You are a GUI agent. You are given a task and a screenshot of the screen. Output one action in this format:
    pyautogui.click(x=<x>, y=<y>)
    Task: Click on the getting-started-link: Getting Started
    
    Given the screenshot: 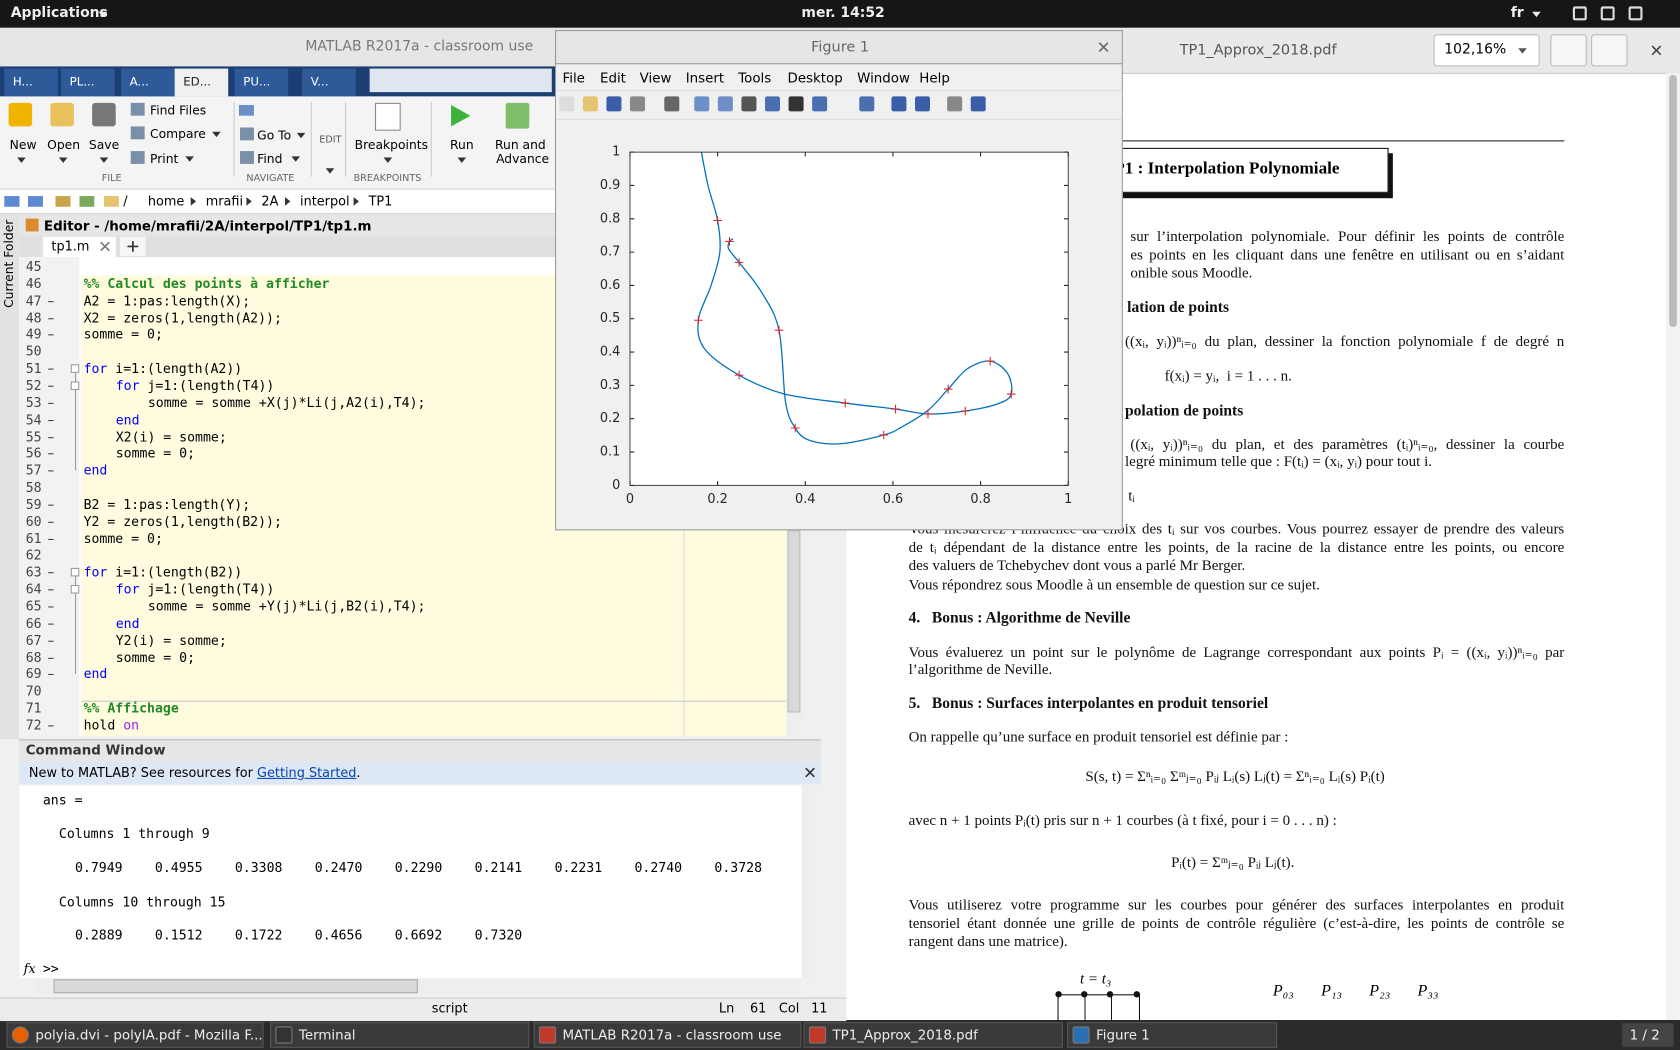 What is the action you would take?
    pyautogui.click(x=307, y=773)
    